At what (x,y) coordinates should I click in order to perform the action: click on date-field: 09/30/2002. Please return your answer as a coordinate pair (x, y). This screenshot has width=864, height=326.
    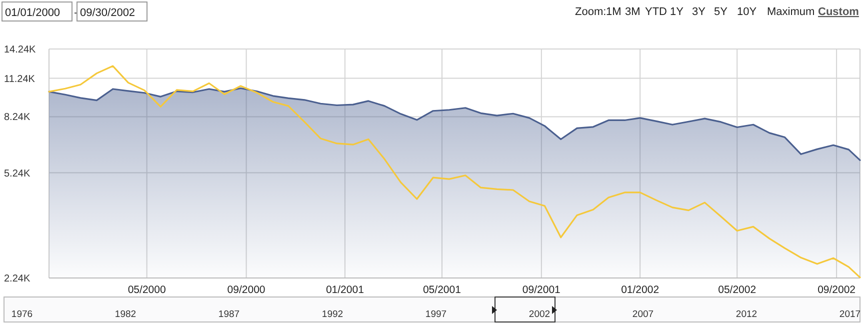
    Looking at the image, I should click on (112, 12).